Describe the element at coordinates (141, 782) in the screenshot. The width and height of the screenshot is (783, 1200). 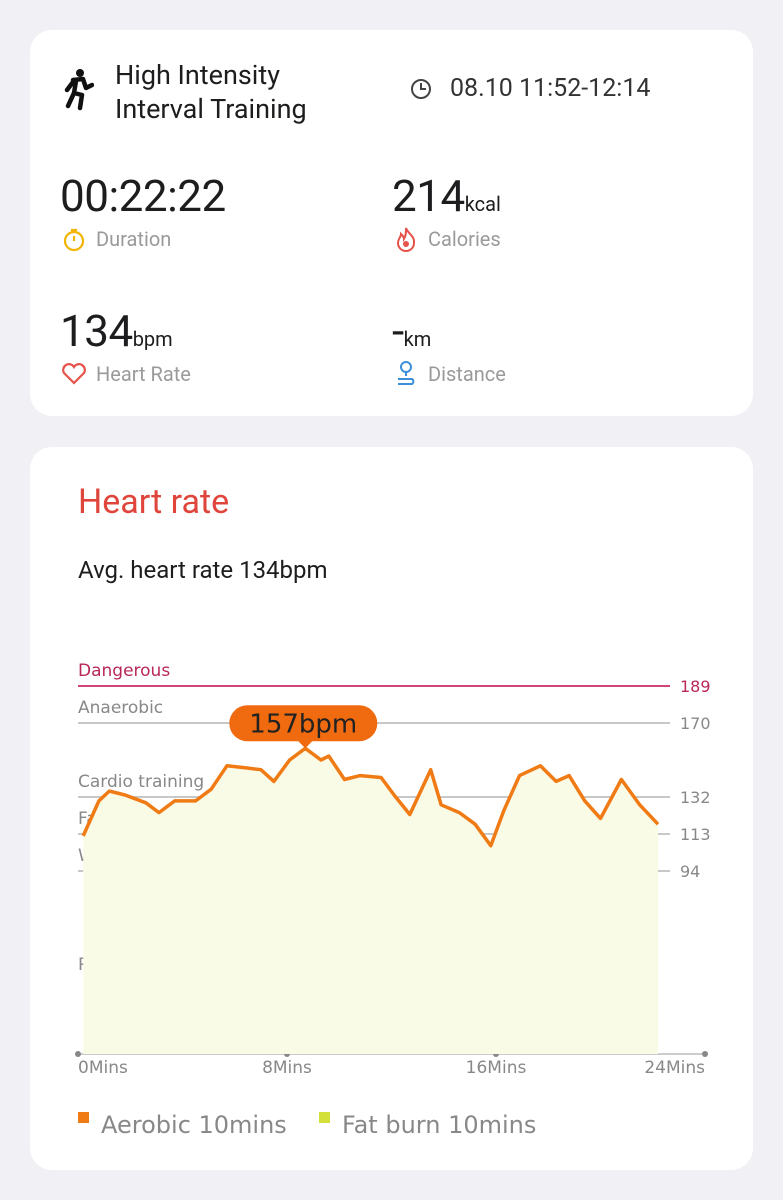
I see `zone-label: Cardio training` at that location.